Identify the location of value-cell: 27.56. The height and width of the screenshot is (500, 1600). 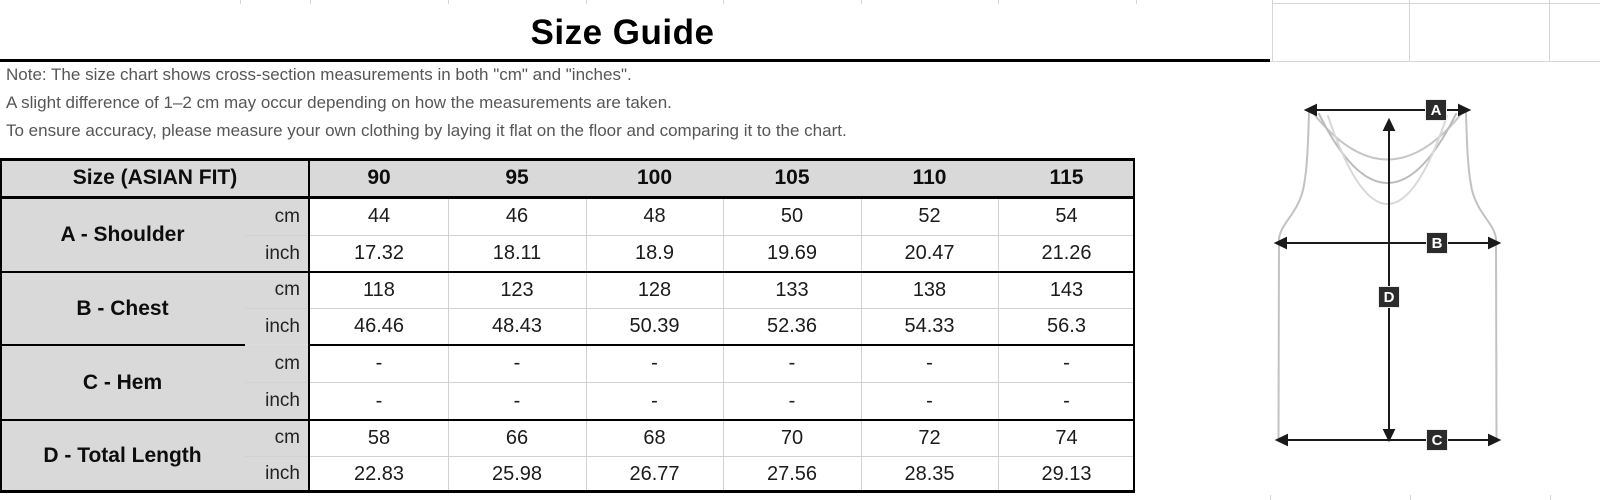
(792, 473).